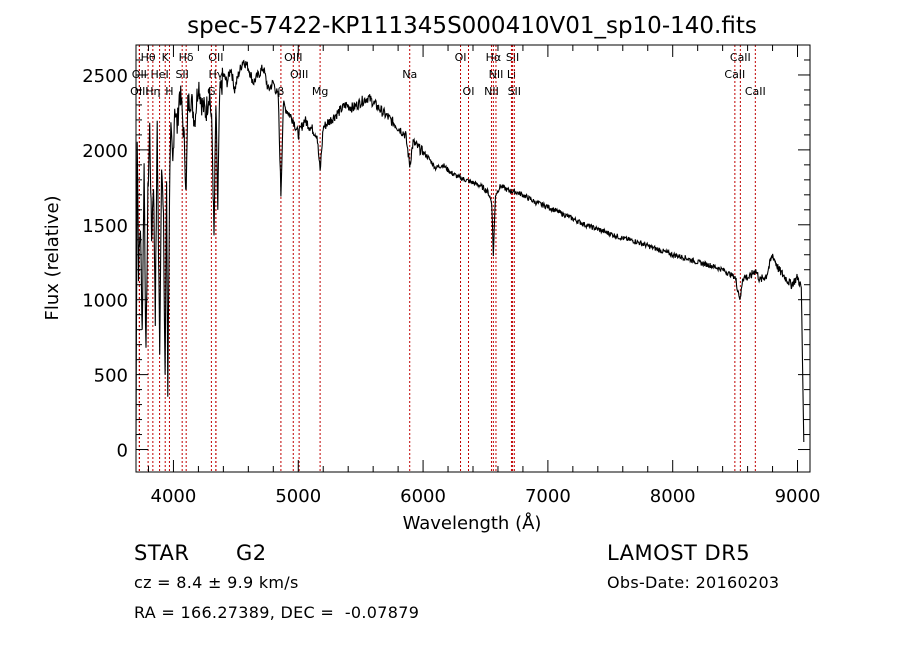  Describe the element at coordinates (277, 612) in the screenshot. I see `coordinates: RA = 166.27389, DEC = -0.07879` at that location.